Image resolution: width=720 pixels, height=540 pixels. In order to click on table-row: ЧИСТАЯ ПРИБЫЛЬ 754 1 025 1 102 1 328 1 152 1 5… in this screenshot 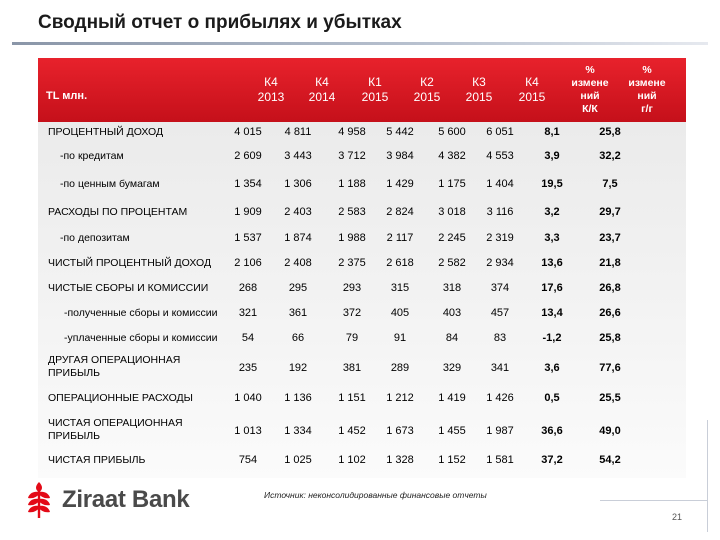, I will do `click(362, 461)`.